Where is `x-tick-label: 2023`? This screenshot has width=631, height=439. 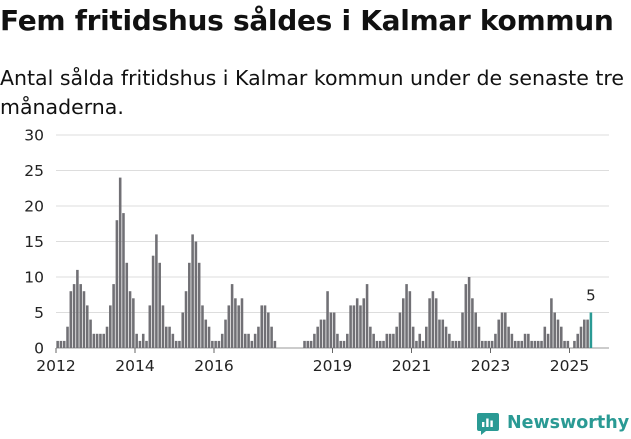 x-tick-label: 2023 is located at coordinates (490, 366).